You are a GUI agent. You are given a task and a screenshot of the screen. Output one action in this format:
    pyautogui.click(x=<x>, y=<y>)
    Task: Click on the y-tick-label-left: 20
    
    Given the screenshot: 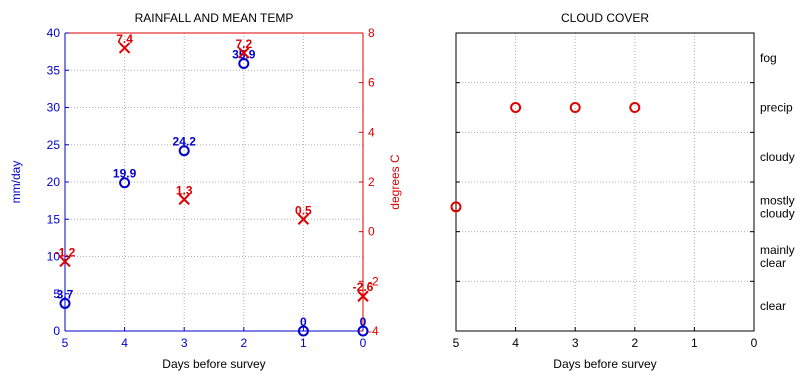 What is the action you would take?
    pyautogui.click(x=54, y=182)
    